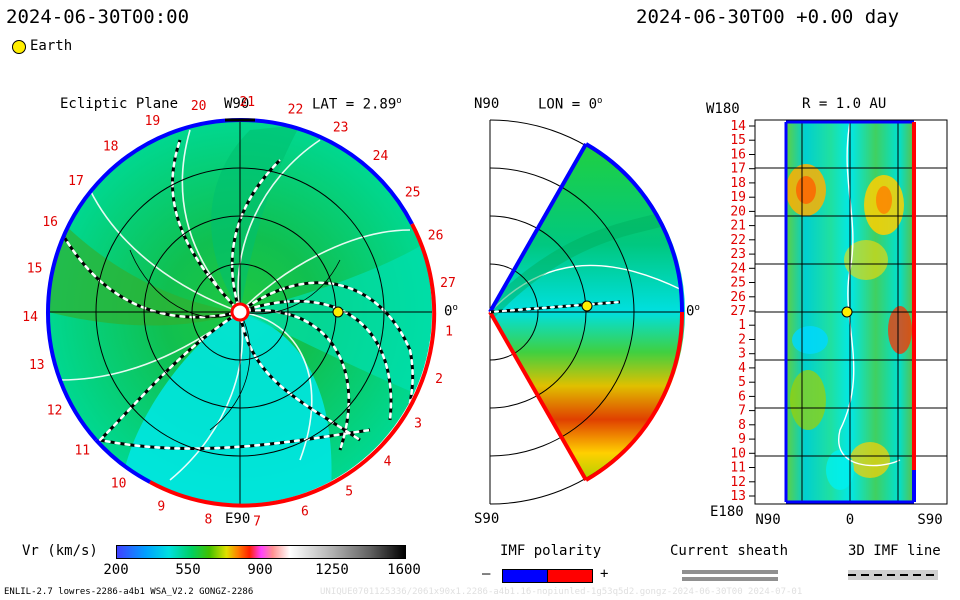 This screenshot has height=600, width=960. What do you see at coordinates (738, 197) in the screenshot?
I see `radial-y-label: 19` at bounding box center [738, 197].